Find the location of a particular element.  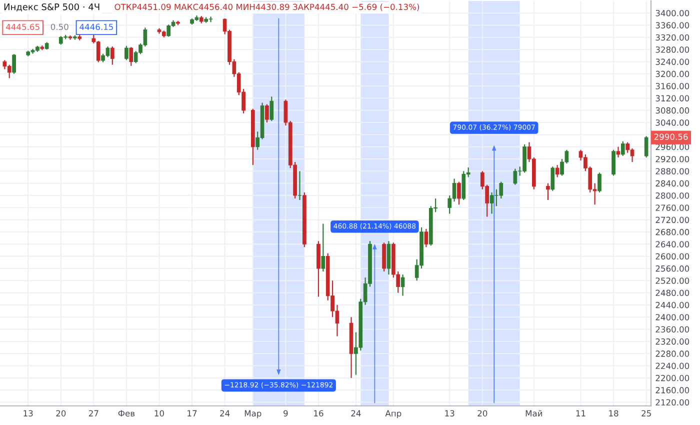

y-tick-label: 3160.00 is located at coordinates (673, 86).